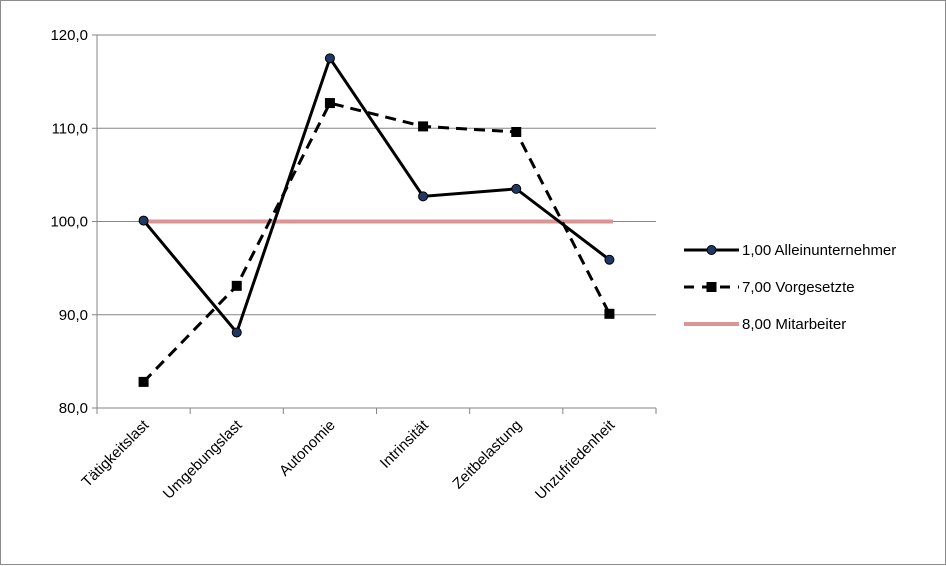 This screenshot has height=566, width=946. What do you see at coordinates (69, 222) in the screenshot?
I see `y-tick-label: 100,0` at bounding box center [69, 222].